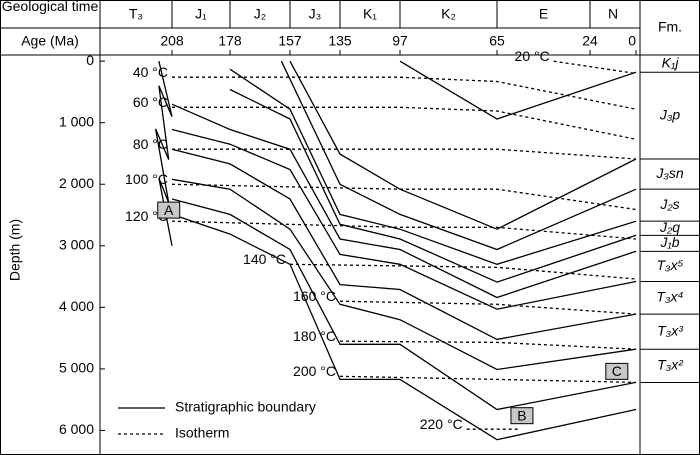 Image resolution: width=700 pixels, height=455 pixels. Describe the element at coordinates (202, 433) in the screenshot. I see `legend-label: Isotherm` at that location.